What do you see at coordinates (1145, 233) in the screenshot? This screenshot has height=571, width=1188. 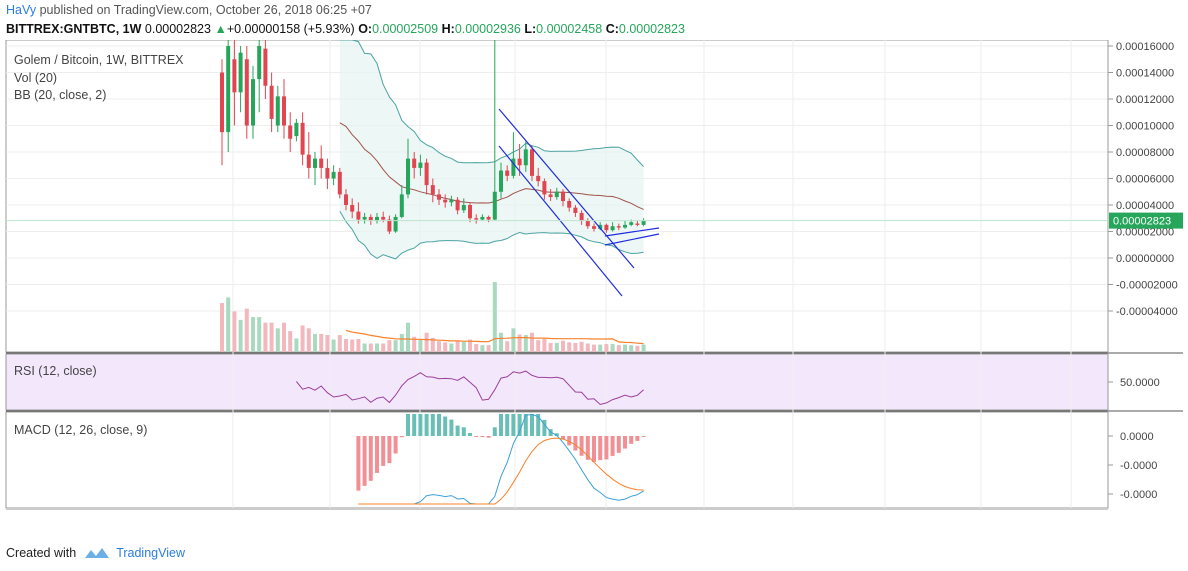 I see `price-tick-label: 0.00002000` at bounding box center [1145, 233].